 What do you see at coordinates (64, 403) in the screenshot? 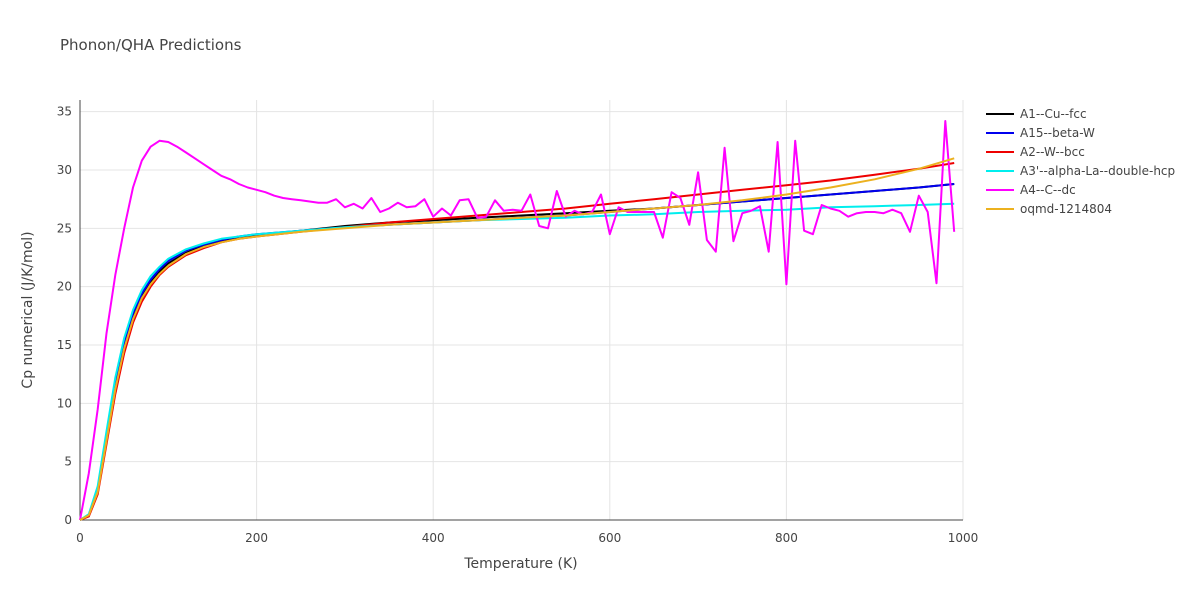
I see `y-tick-label: 10` at bounding box center [64, 403].